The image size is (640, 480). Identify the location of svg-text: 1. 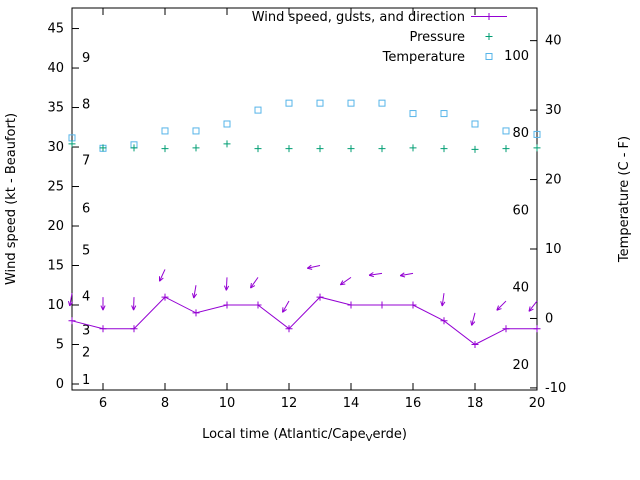
(86, 380).